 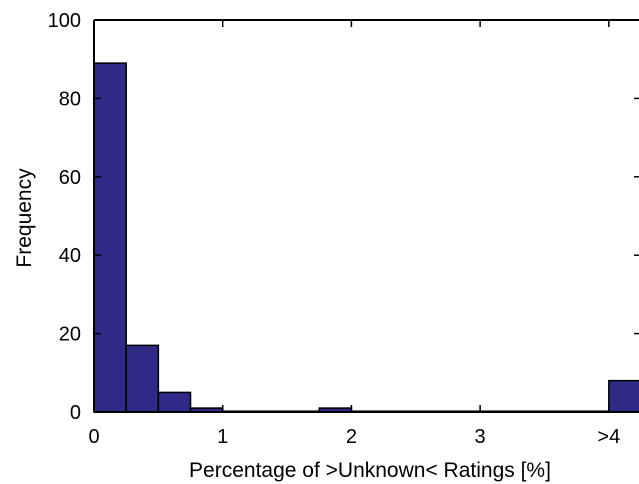 I want to click on y-tick-label-100: 100, so click(x=64, y=21).